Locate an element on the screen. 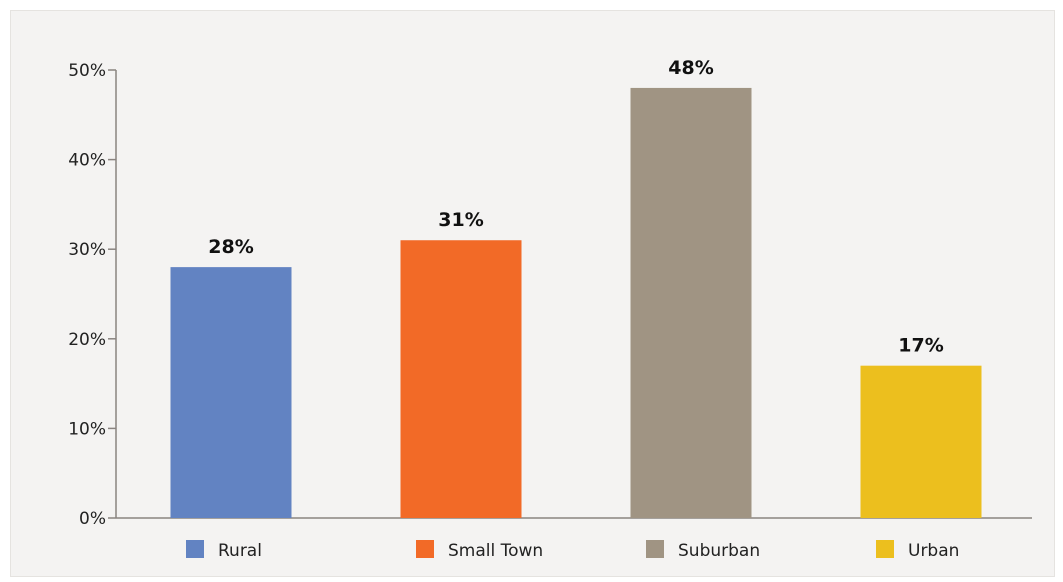 The image size is (1063, 582). y-tick-label: 40% is located at coordinates (87, 161).